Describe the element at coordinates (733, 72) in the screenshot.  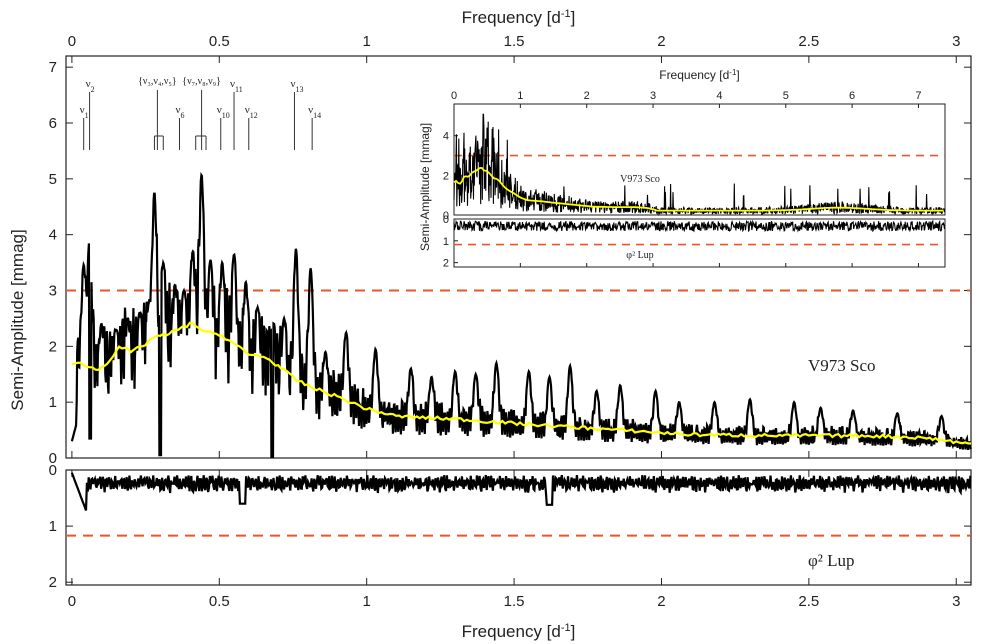
I see `inset-x-axis-title-sup: -1` at that location.